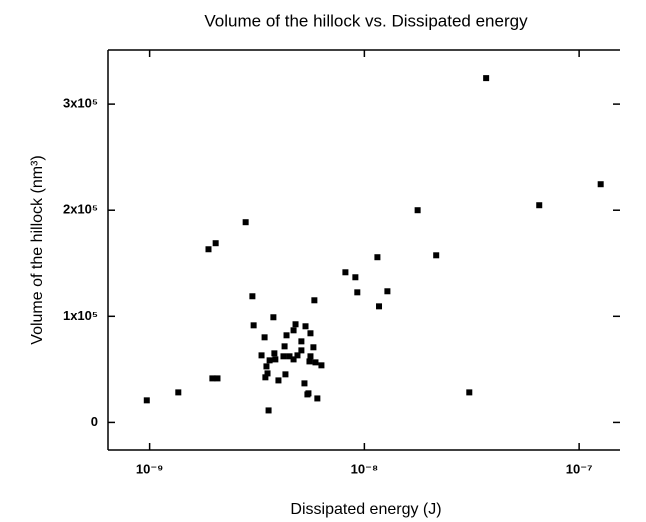 Image resolution: width=646 pixels, height=522 pixels. What do you see at coordinates (80, 103) in the screenshot?
I see `y-tick-label: 3x10⁵` at bounding box center [80, 103].